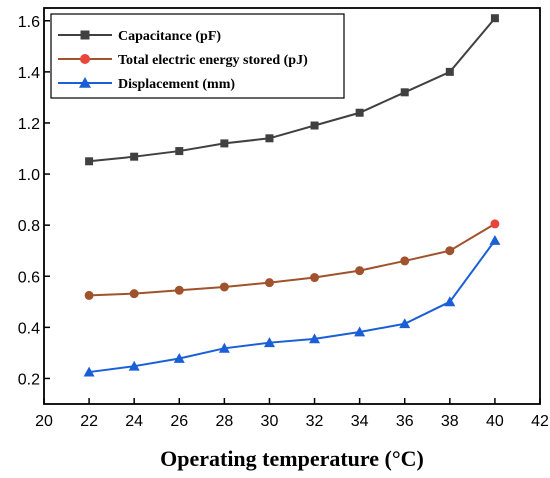 The image size is (550, 478). Describe the element at coordinates (134, 421) in the screenshot. I see `x-tick-label: 24` at that location.